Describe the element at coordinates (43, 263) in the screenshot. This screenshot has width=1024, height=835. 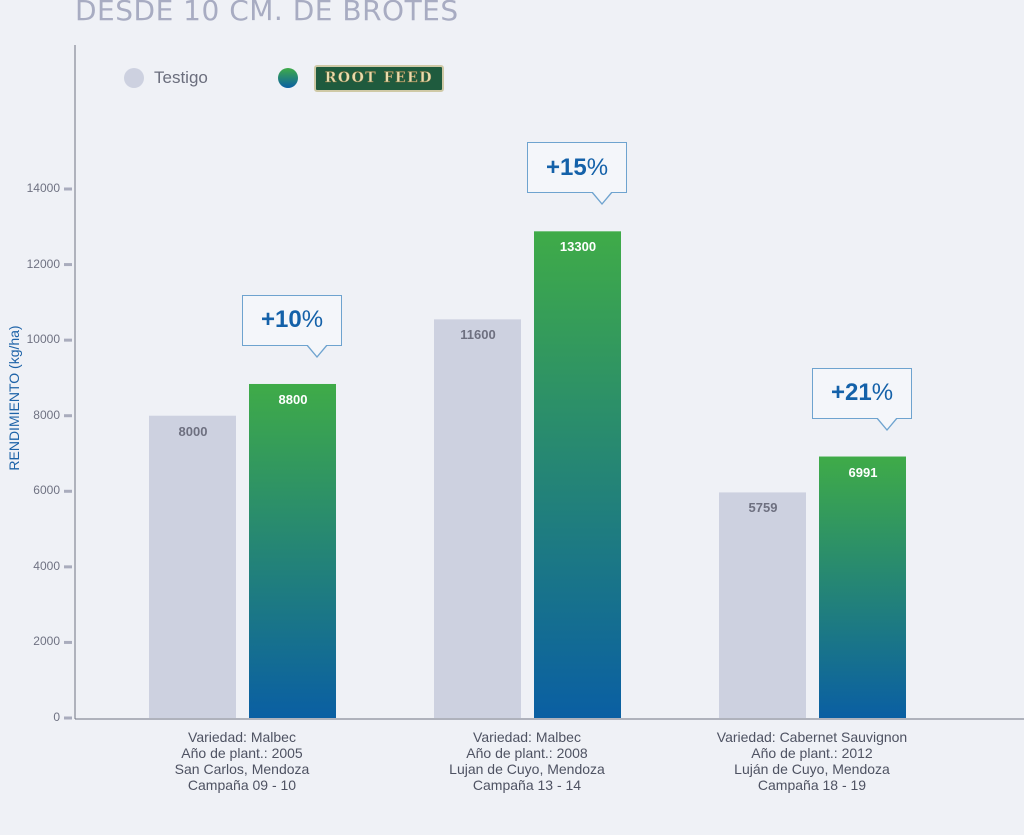
I see `y-tick-label: 12000` at that location.